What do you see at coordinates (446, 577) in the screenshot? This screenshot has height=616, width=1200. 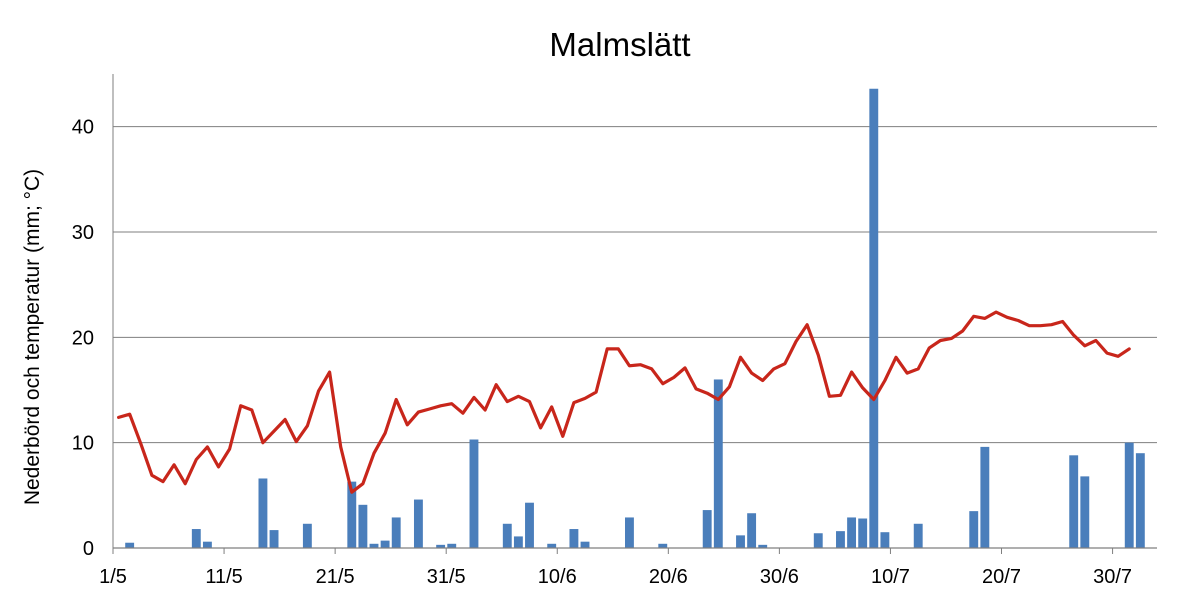 I see `x-tick-label: 31/5` at bounding box center [446, 577].